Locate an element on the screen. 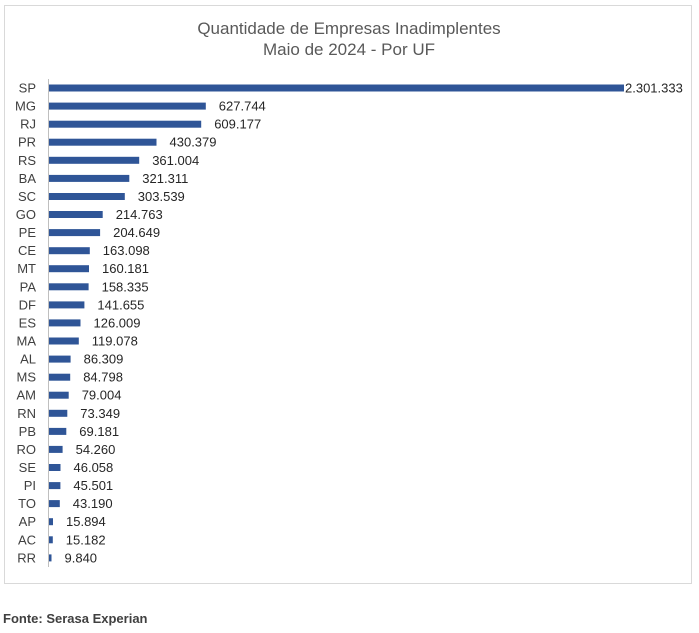 The image size is (699, 633). value-label-ro: 54.260 is located at coordinates (96, 449).